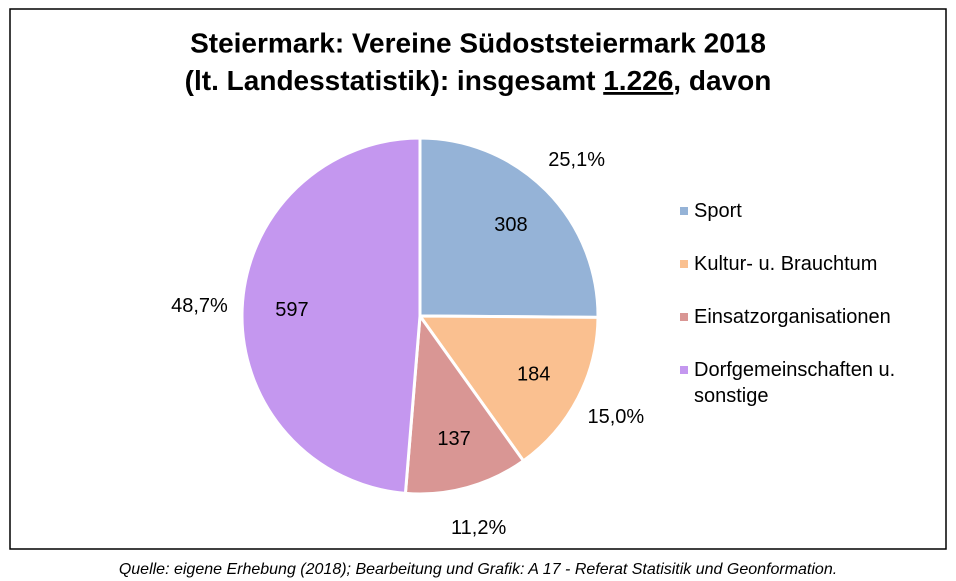 The width and height of the screenshot is (956, 581). What do you see at coordinates (390, 80) in the screenshot?
I see `title-part: (lt. Landesstatistik): insgesamt` at bounding box center [390, 80].